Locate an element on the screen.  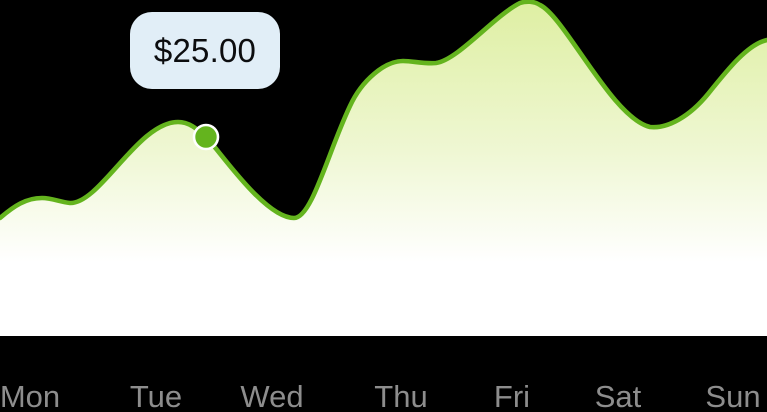
tooltip-value-text: $25.00 is located at coordinates (205, 50).